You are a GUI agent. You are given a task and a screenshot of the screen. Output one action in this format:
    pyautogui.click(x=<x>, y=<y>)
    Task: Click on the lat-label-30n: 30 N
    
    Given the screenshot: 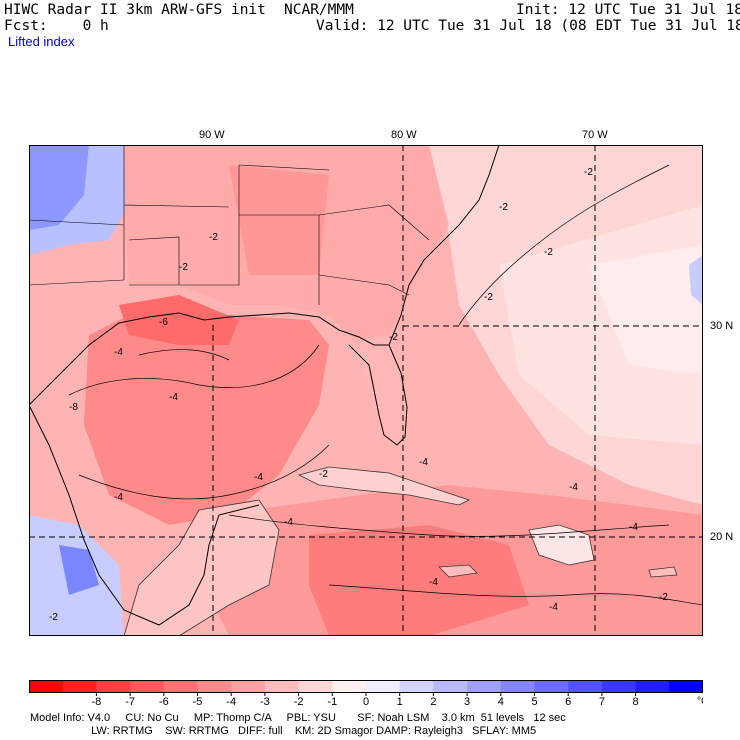 What is the action you would take?
    pyautogui.click(x=722, y=326)
    